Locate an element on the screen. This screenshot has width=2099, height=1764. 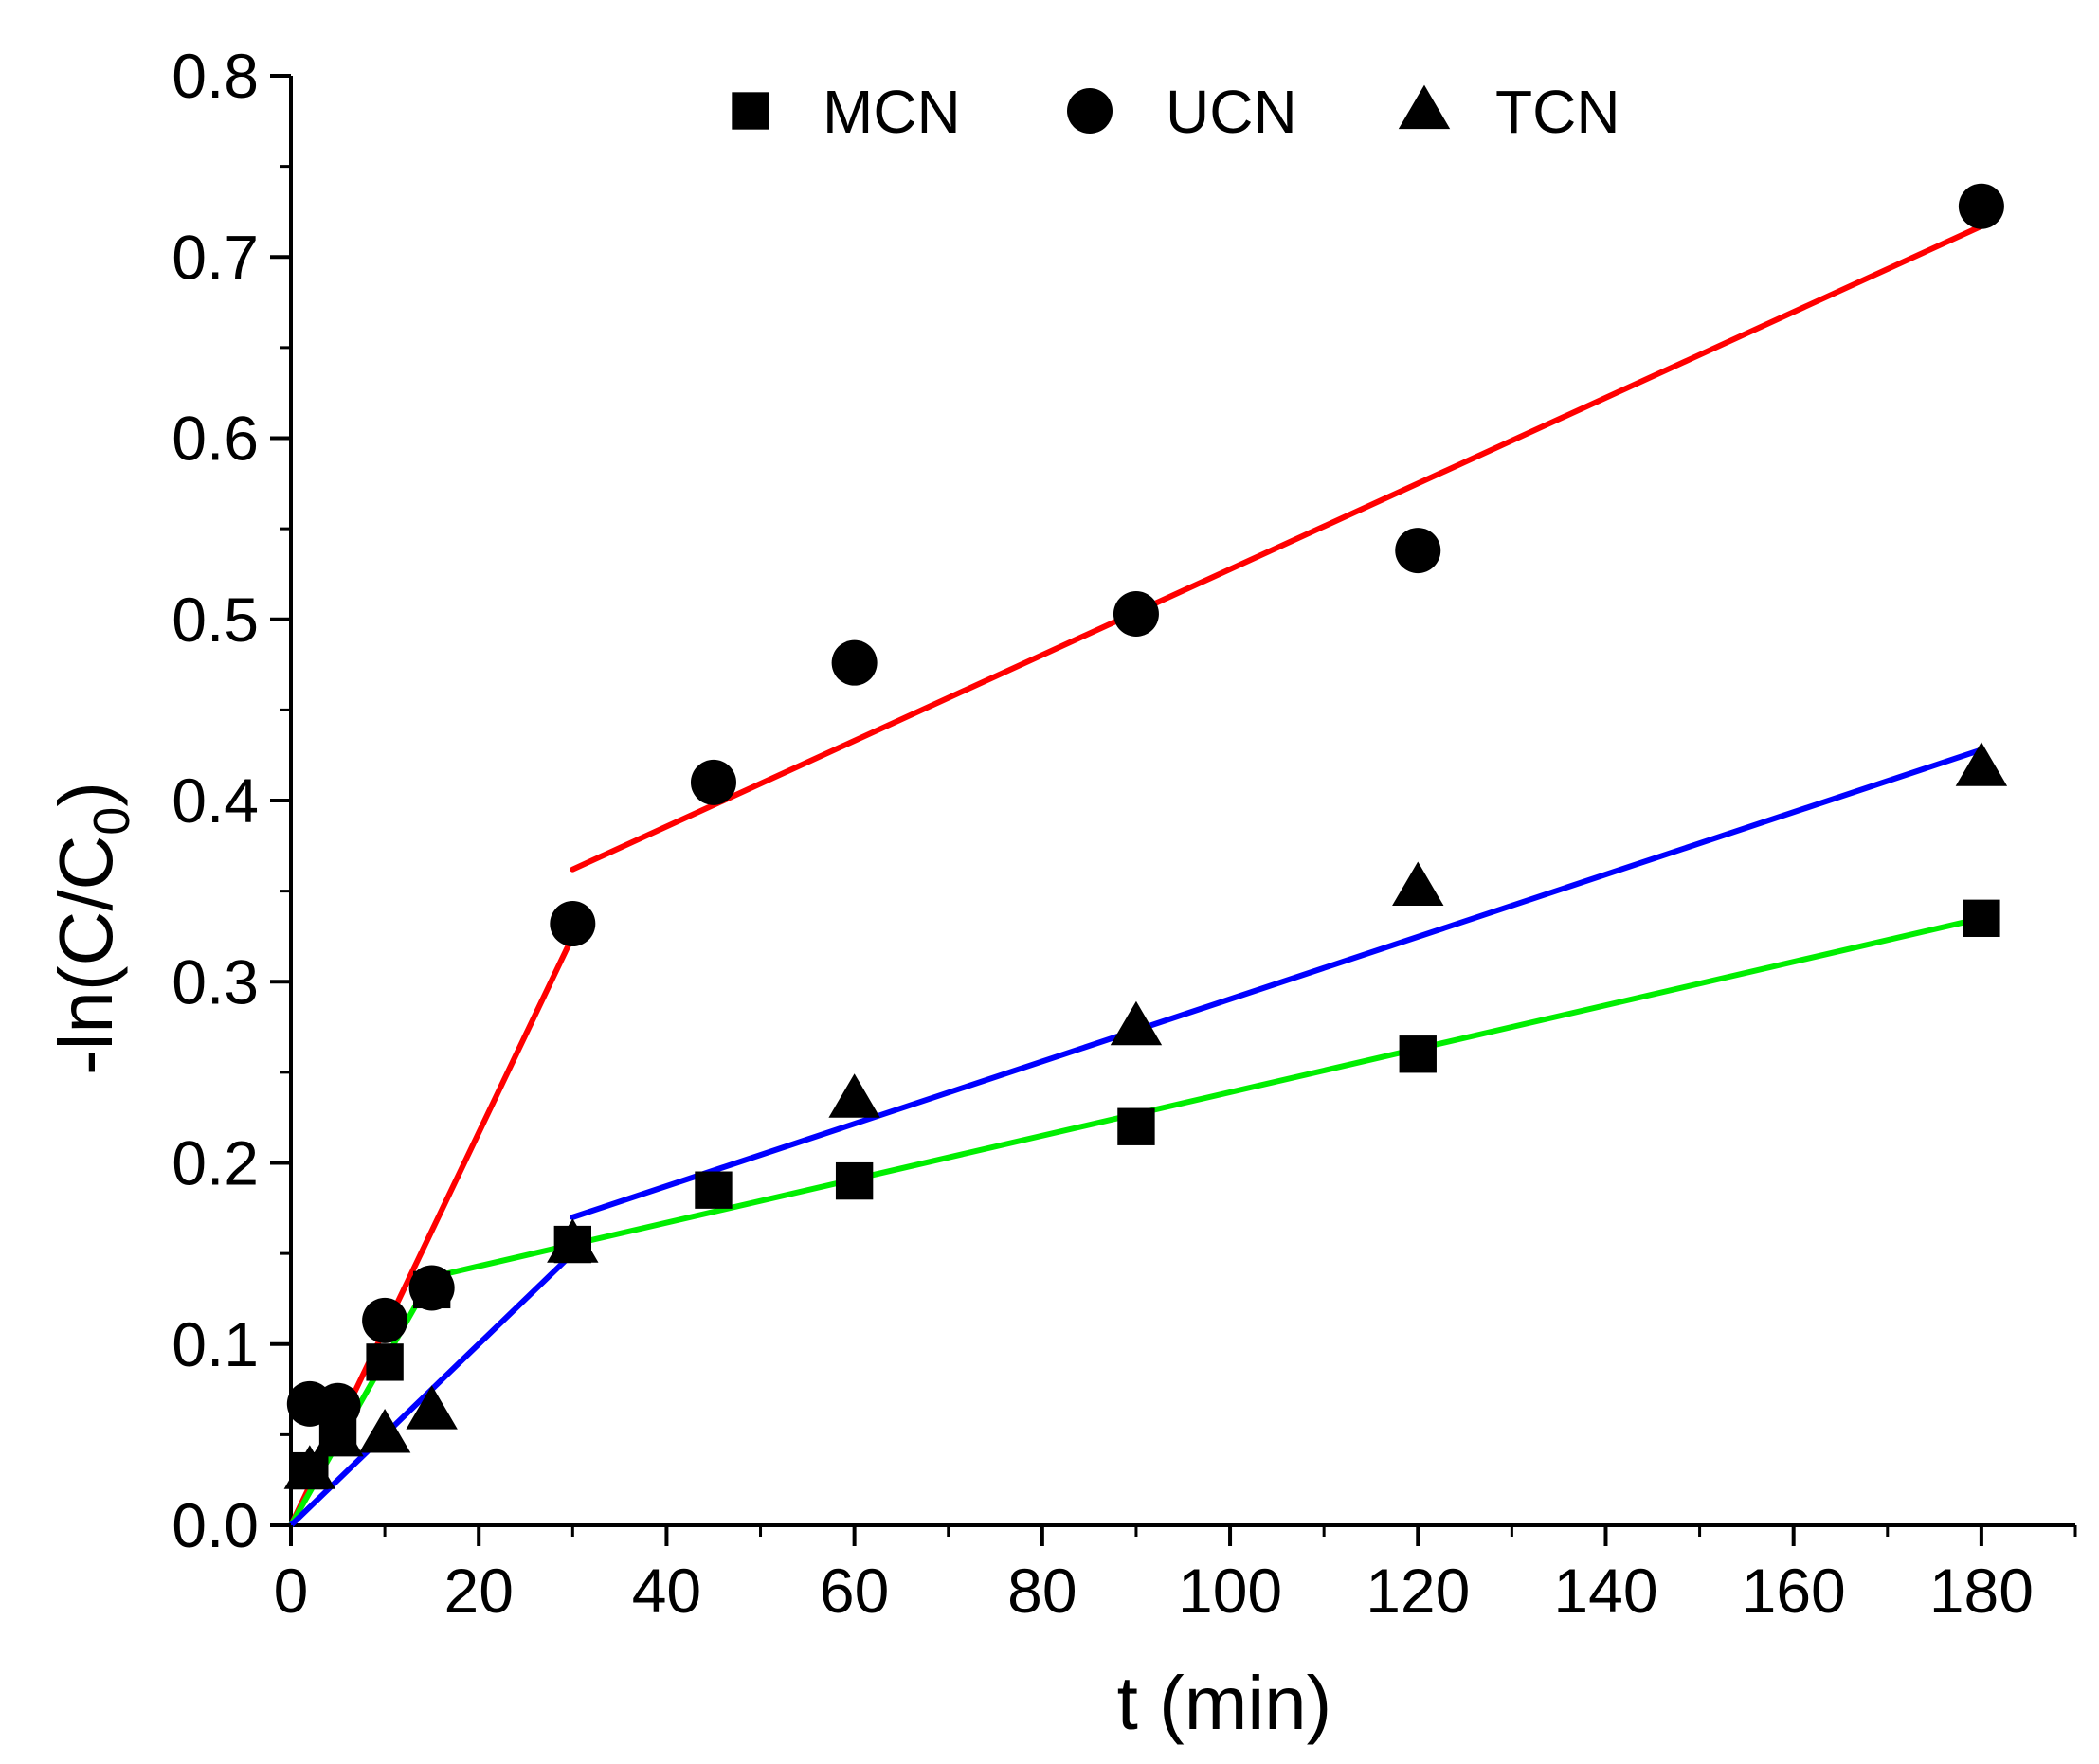
y-tick-label: 0.2 is located at coordinates (215, 1163).